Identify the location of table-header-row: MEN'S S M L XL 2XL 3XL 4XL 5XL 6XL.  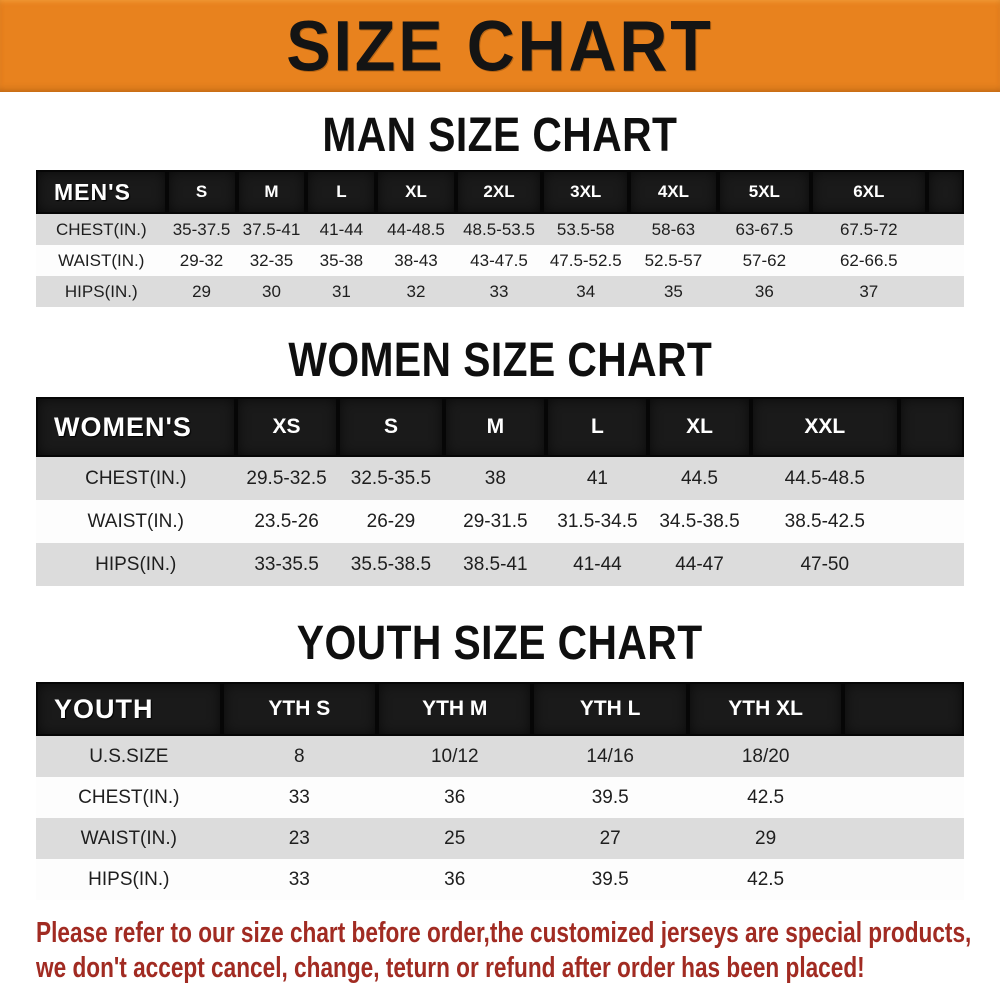
(500, 192).